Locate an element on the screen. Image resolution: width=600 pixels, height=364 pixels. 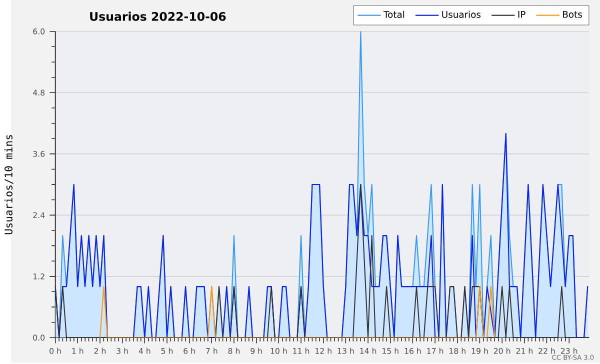
legend-label: Bots is located at coordinates (572, 14).